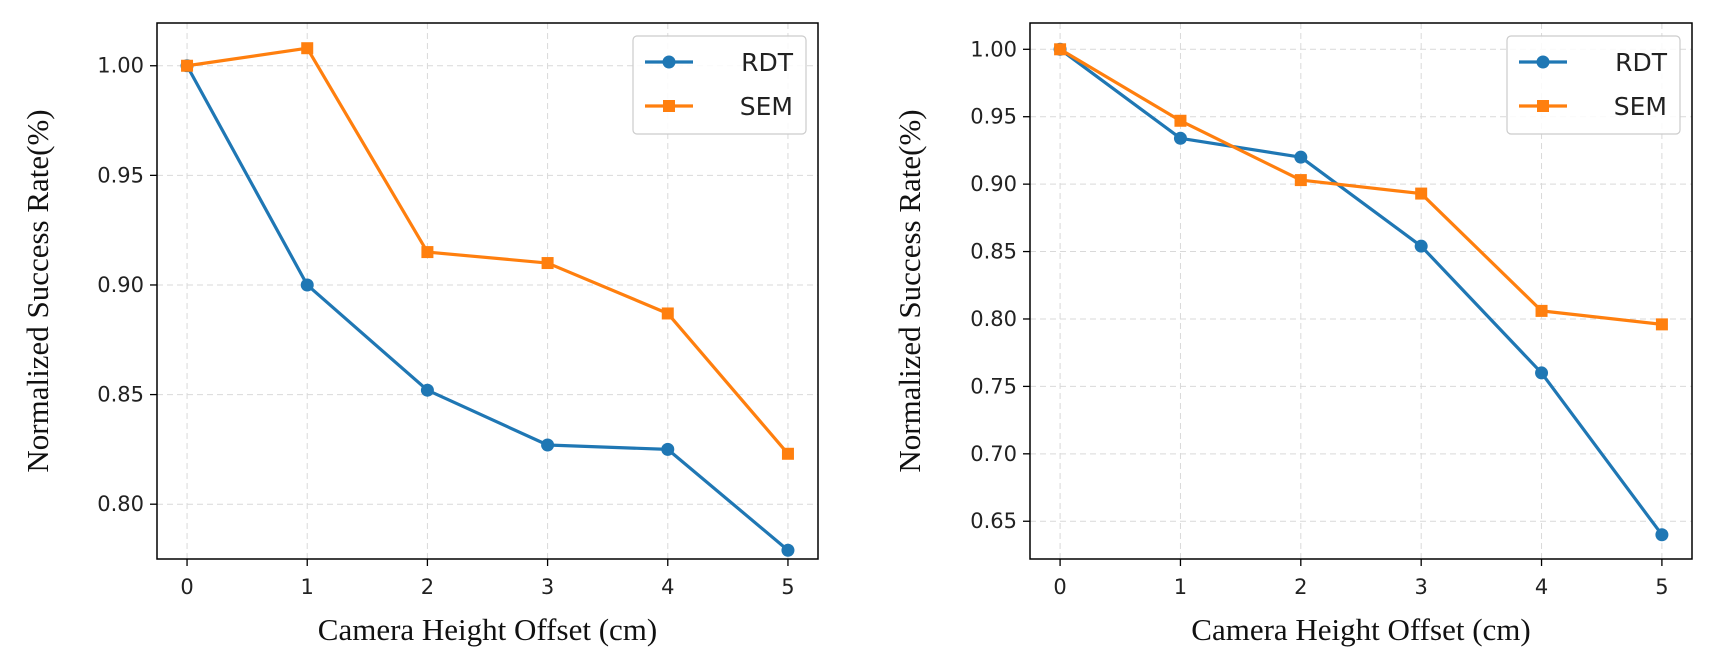  Describe the element at coordinates (993, 521) in the screenshot. I see `y-tick-label: 0.65` at that location.